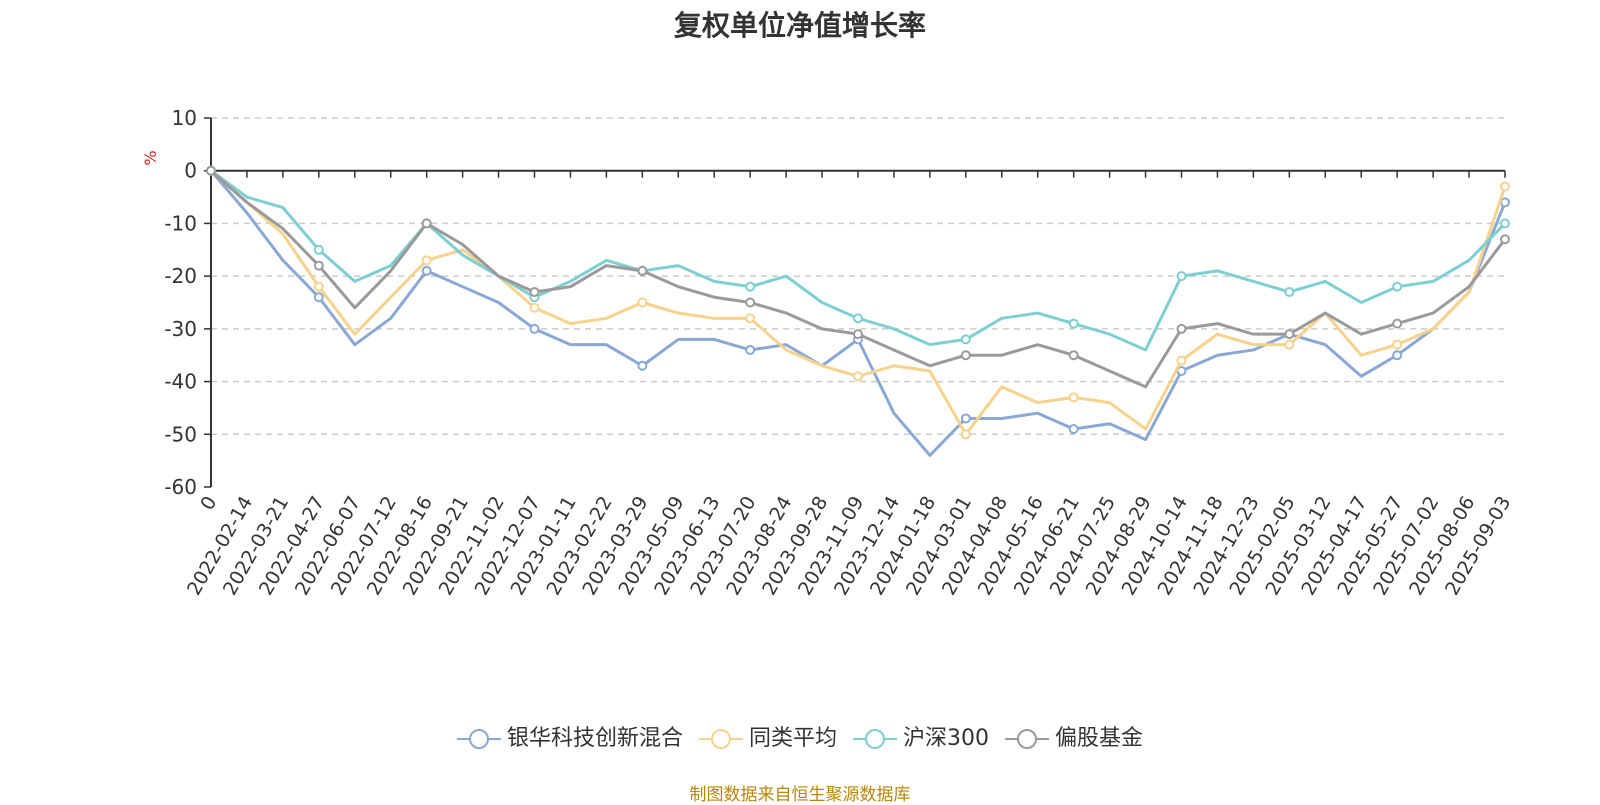 This screenshot has height=805, width=1600. Describe the element at coordinates (1099, 738) in the screenshot. I see `legend-label: 偏股基金` at that location.